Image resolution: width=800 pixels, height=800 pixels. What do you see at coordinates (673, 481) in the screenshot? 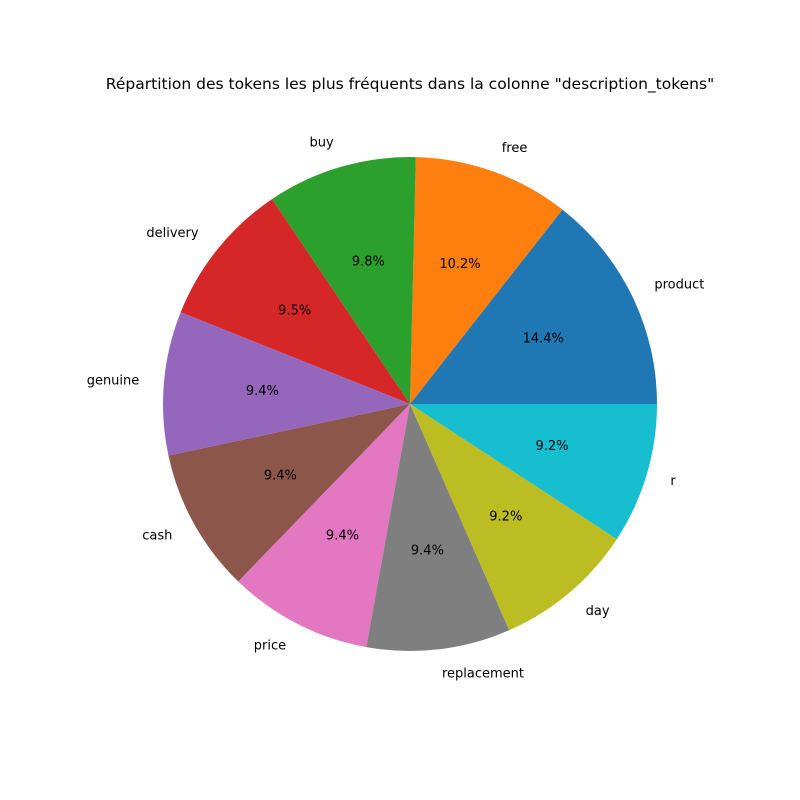
I see `slice-label-r: r` at bounding box center [673, 481].